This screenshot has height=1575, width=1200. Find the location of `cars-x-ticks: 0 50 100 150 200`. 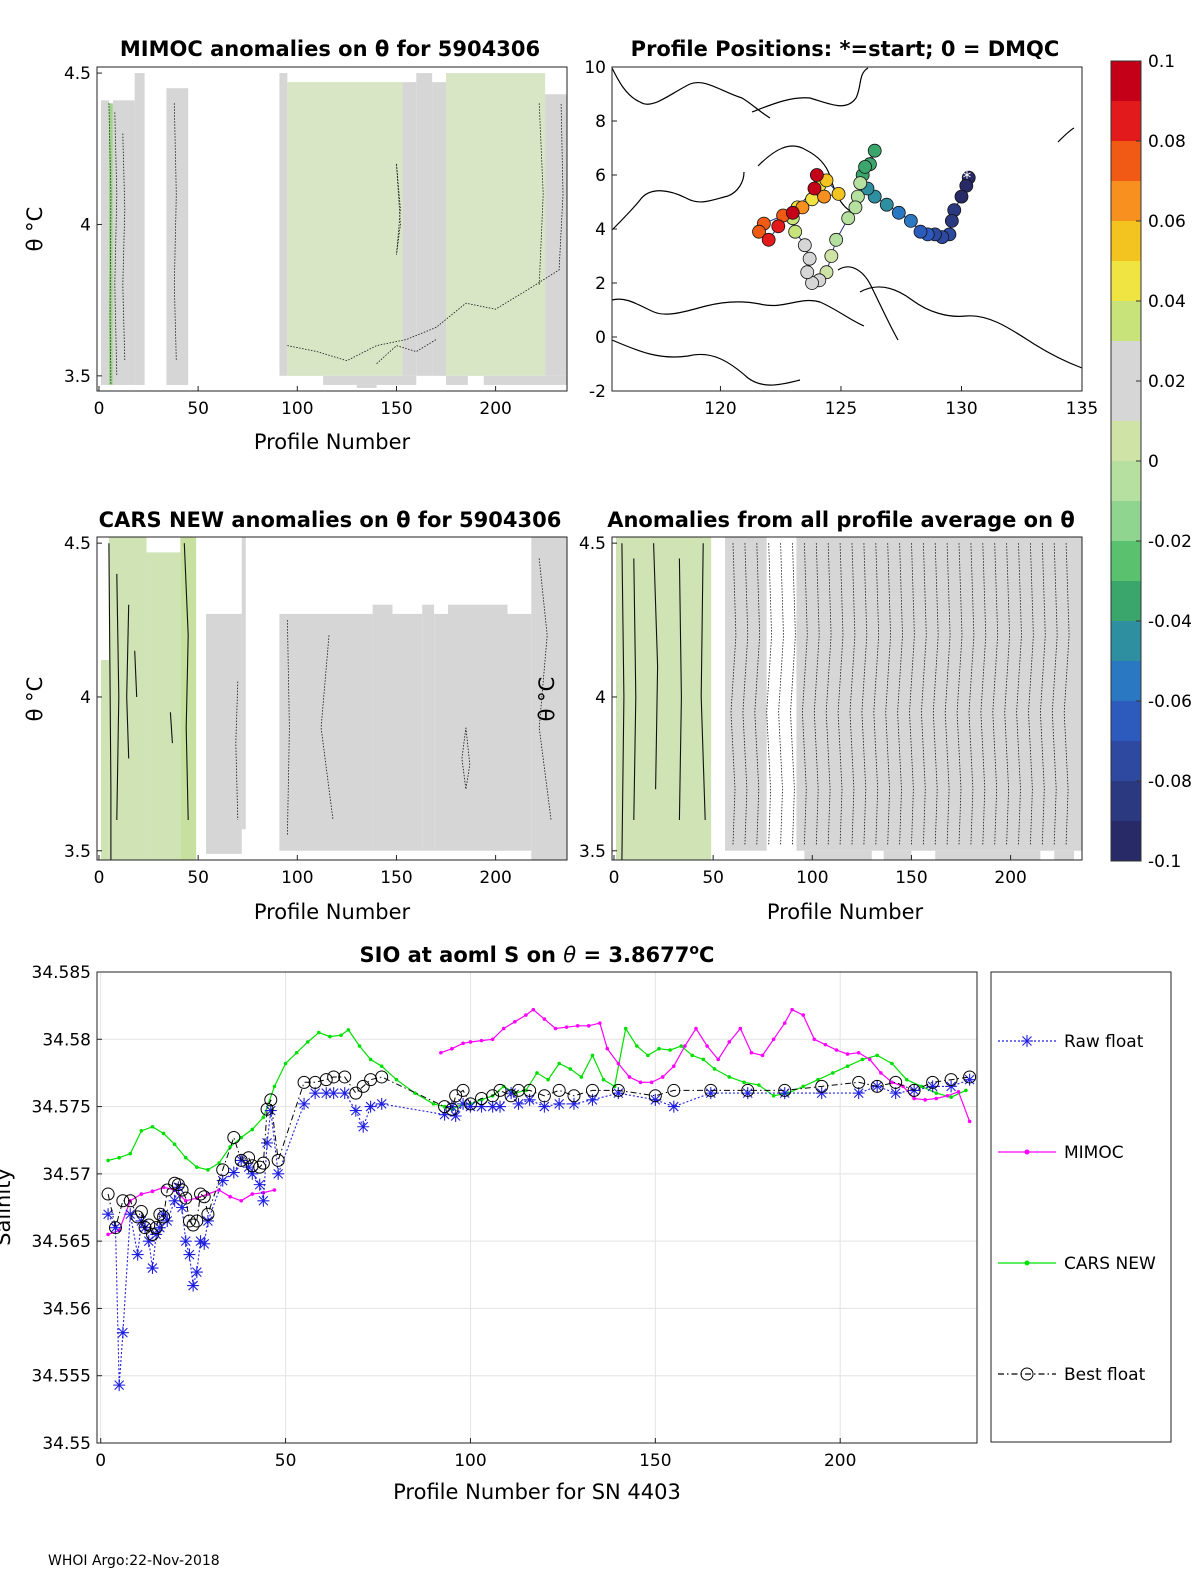

cars-x-ticks: 0 50 100 150 200 is located at coordinates (303, 871).